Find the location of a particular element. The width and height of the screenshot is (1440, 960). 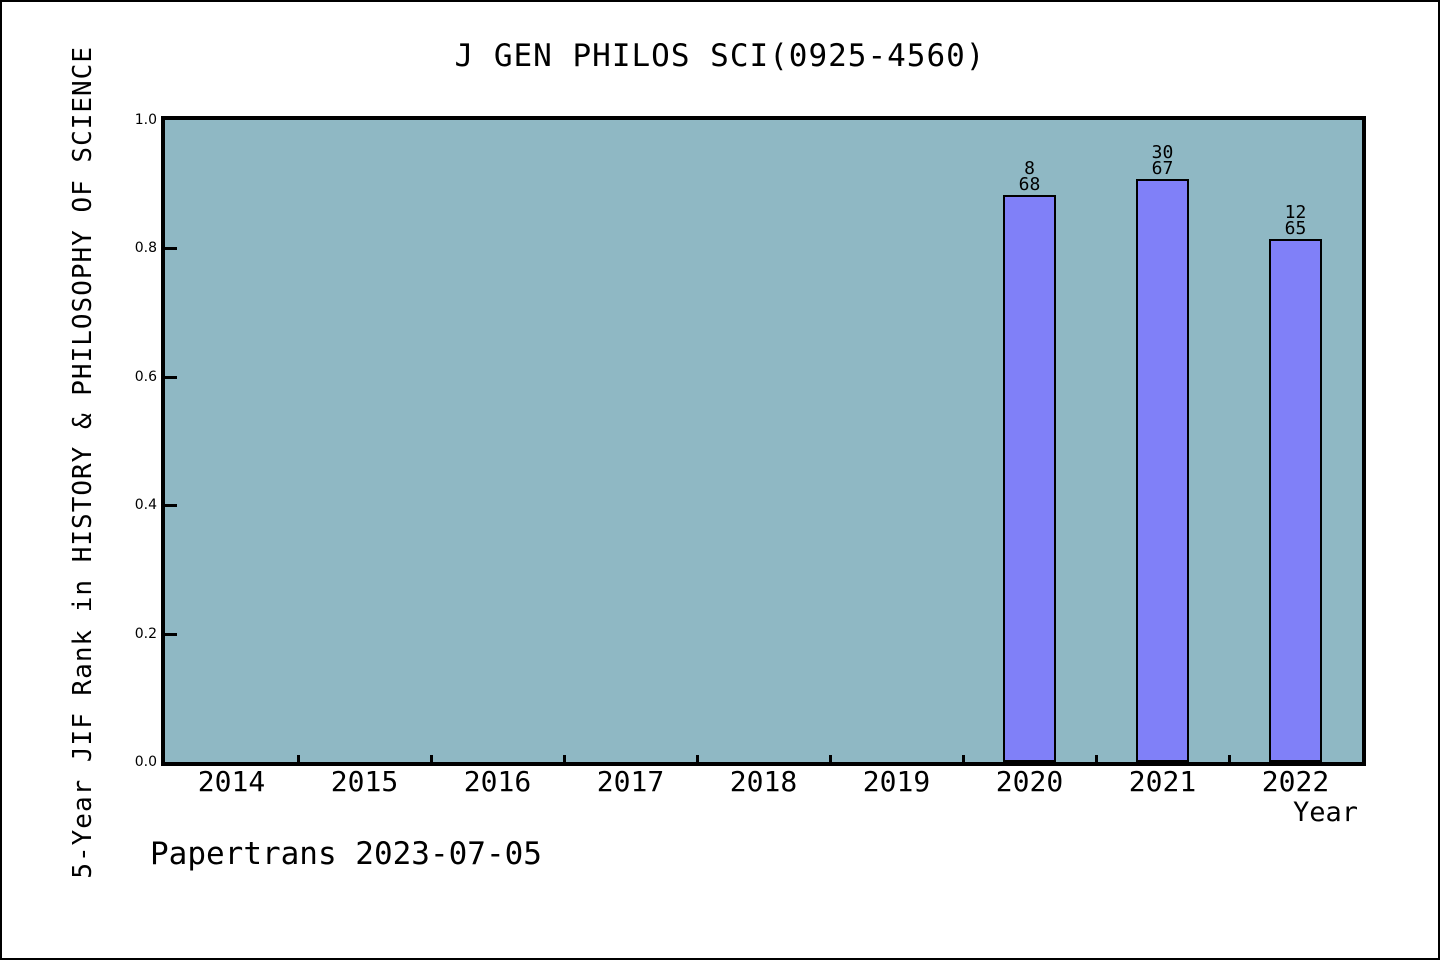

x-tick-label-2017: 2017 is located at coordinates (630, 781).